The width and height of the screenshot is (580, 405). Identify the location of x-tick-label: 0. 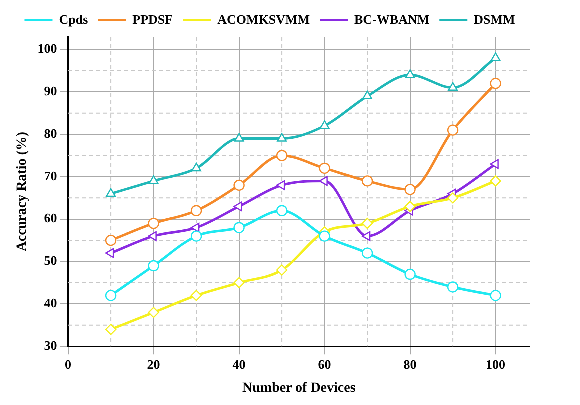
(68, 364).